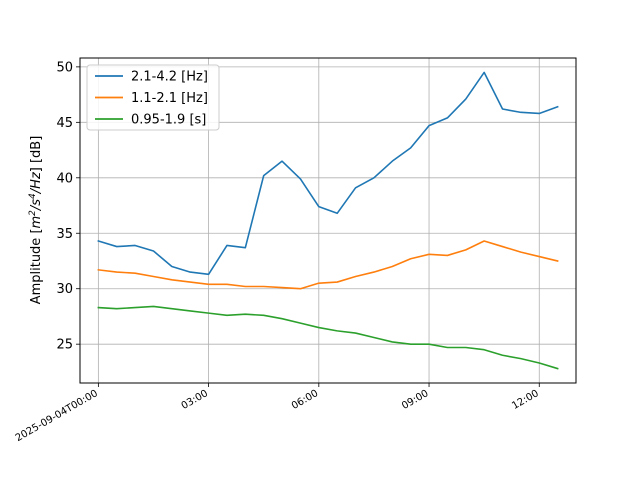  I want to click on x-tick-label: 06:00, so click(305, 400).